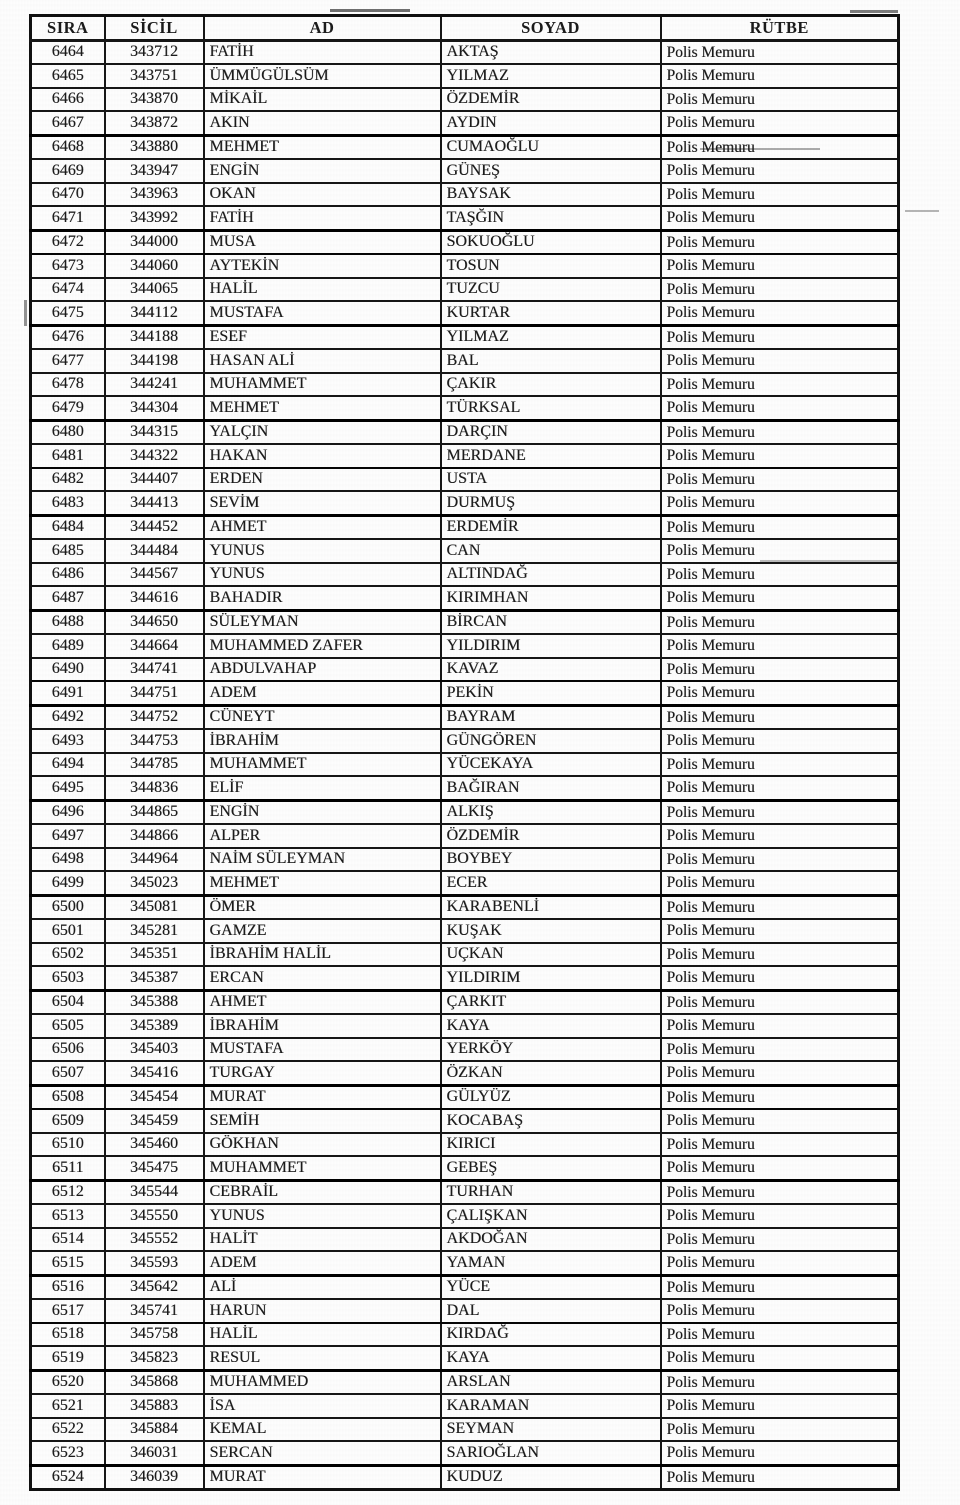 The image size is (960, 1505). What do you see at coordinates (550, 1334) in the screenshot?
I see `cell-soyad: KIRDAĞ` at bounding box center [550, 1334].